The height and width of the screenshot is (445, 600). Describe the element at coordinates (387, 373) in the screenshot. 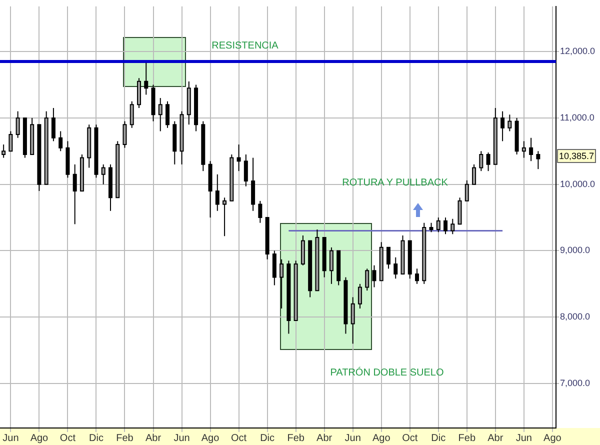

I see `annotation: PATRÓN DOBLE SUELO` at that location.